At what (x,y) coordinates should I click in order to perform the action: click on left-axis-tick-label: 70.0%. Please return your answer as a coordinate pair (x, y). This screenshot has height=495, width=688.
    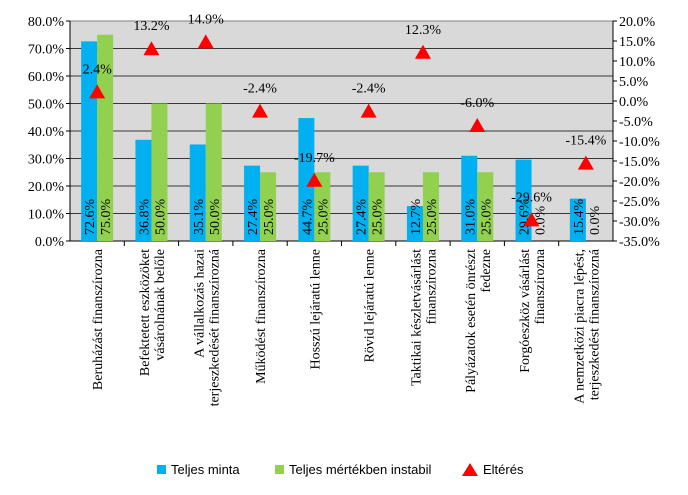
    Looking at the image, I should click on (46, 50).